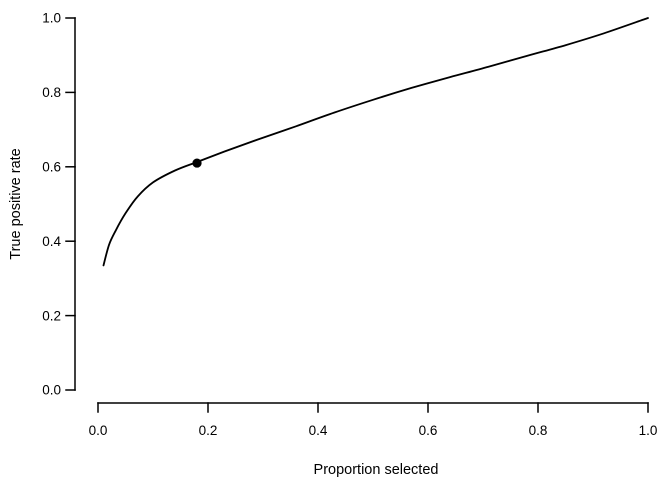 This screenshot has height=480, width=672. What do you see at coordinates (51, 167) in the screenshot?
I see `y-tick-label: 0.6` at bounding box center [51, 167].